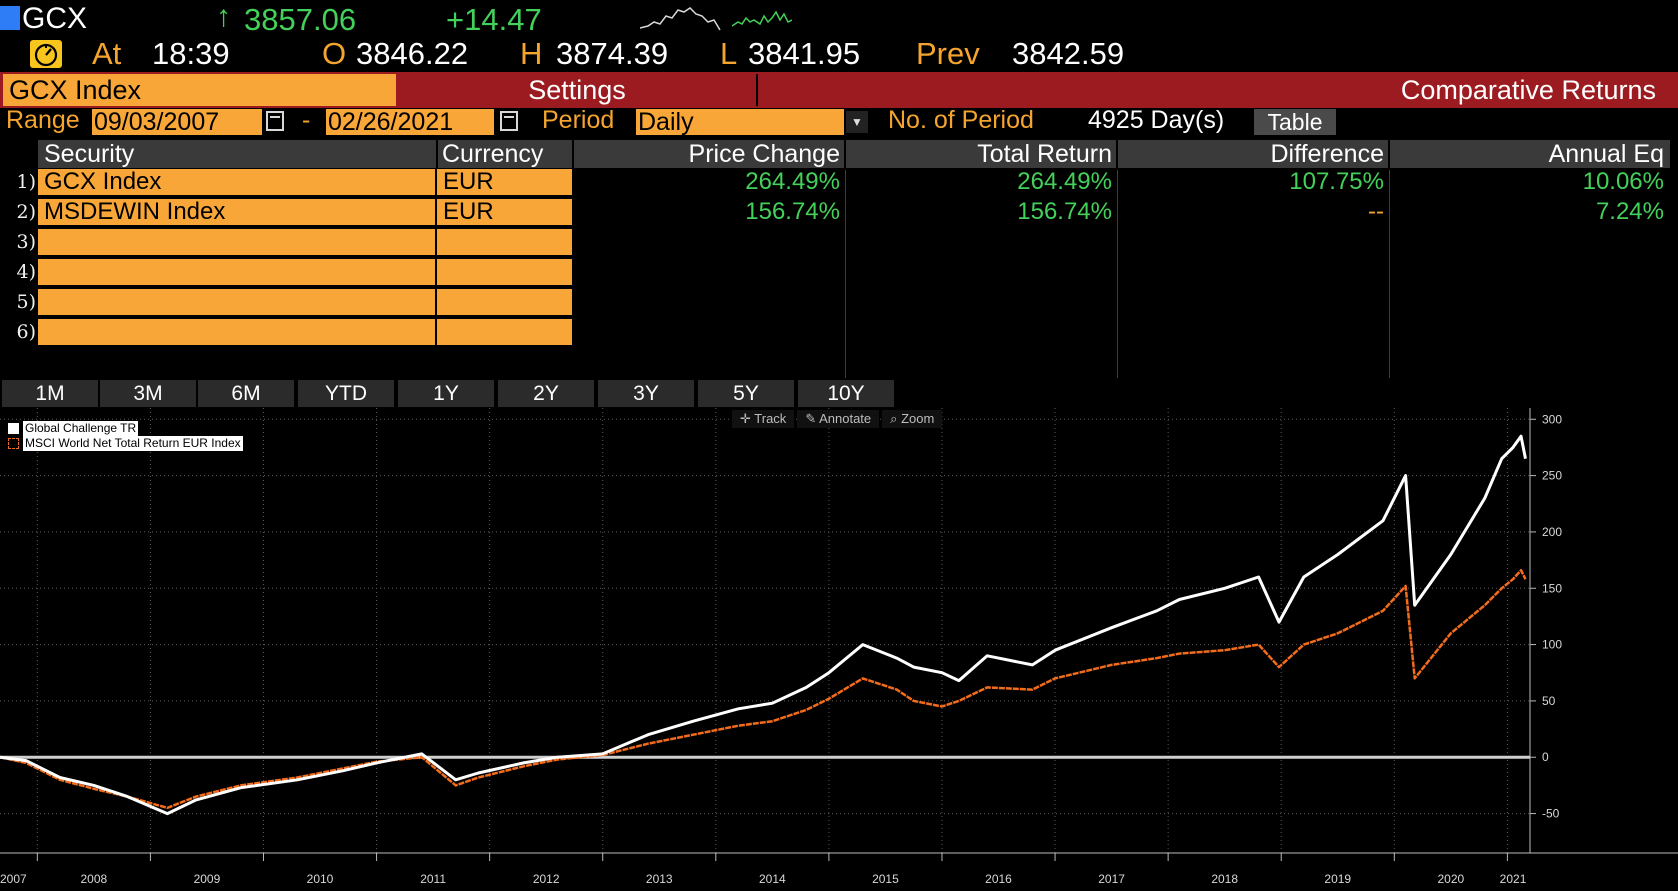 The width and height of the screenshot is (1678, 891). What do you see at coordinates (1552, 532) in the screenshot?
I see `y-tick-label: 200` at bounding box center [1552, 532].